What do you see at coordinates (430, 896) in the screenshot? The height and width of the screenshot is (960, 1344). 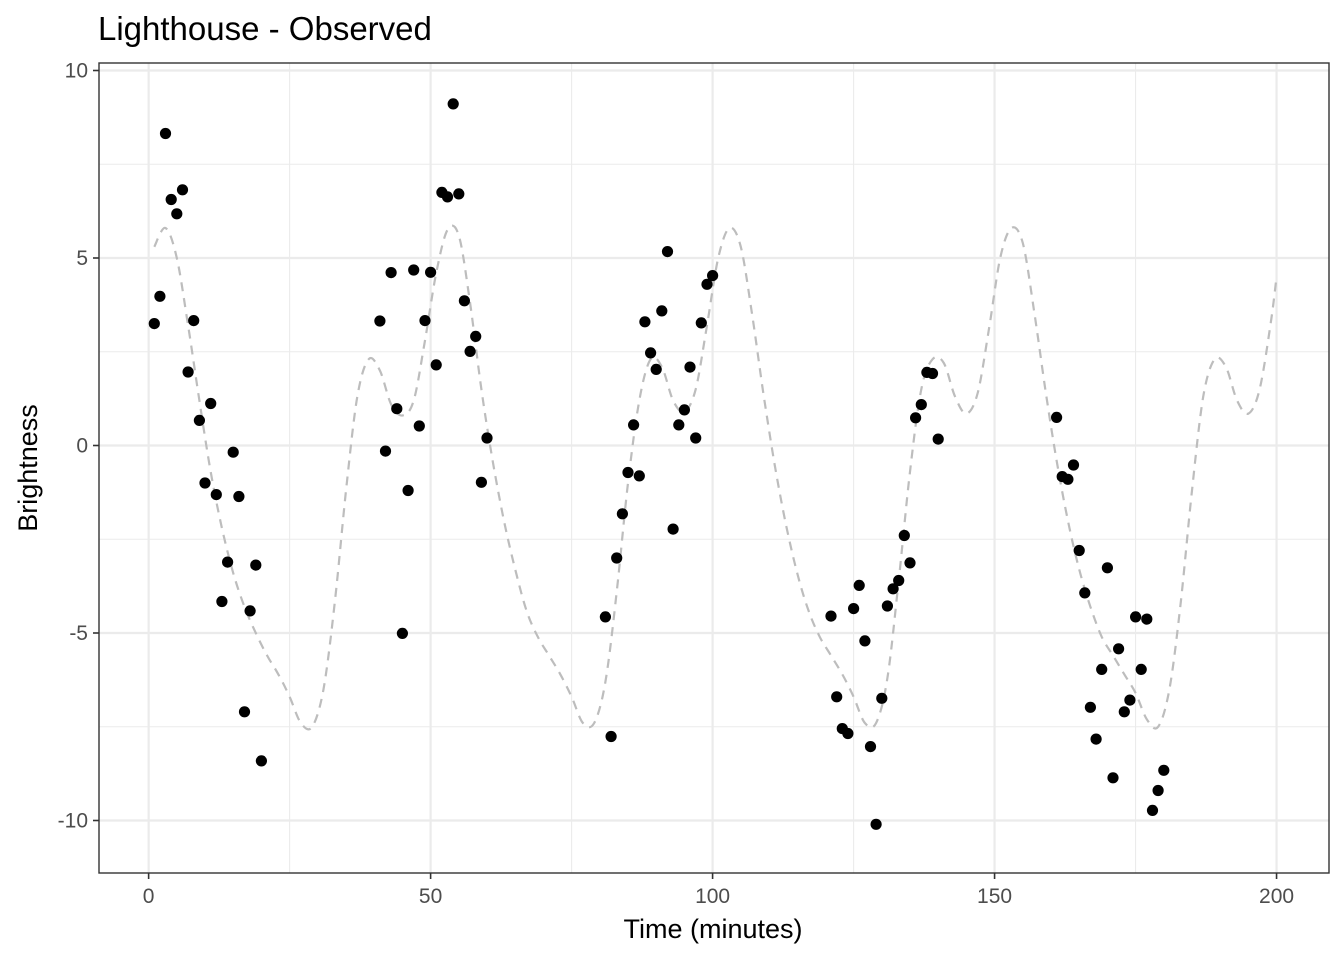 I see `x-tick-label: 50` at bounding box center [430, 896].